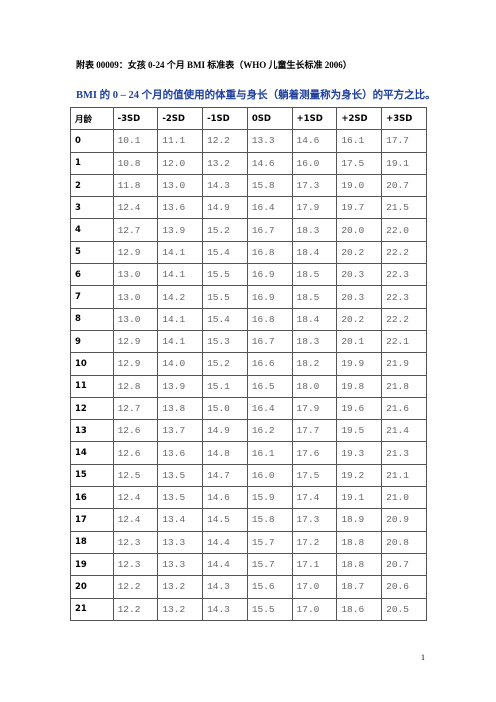 The image size is (496, 702). I want to click on bmi-value: 22.2, so click(404, 252).